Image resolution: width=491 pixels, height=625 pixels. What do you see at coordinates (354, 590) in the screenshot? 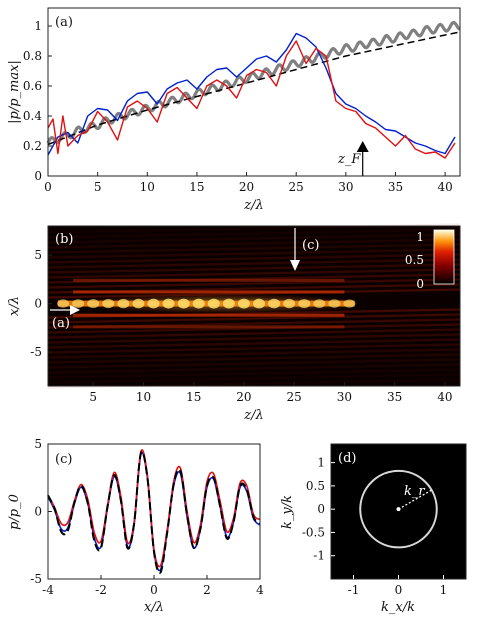
I see `panel-d-x-tick-label: -1` at bounding box center [354, 590].